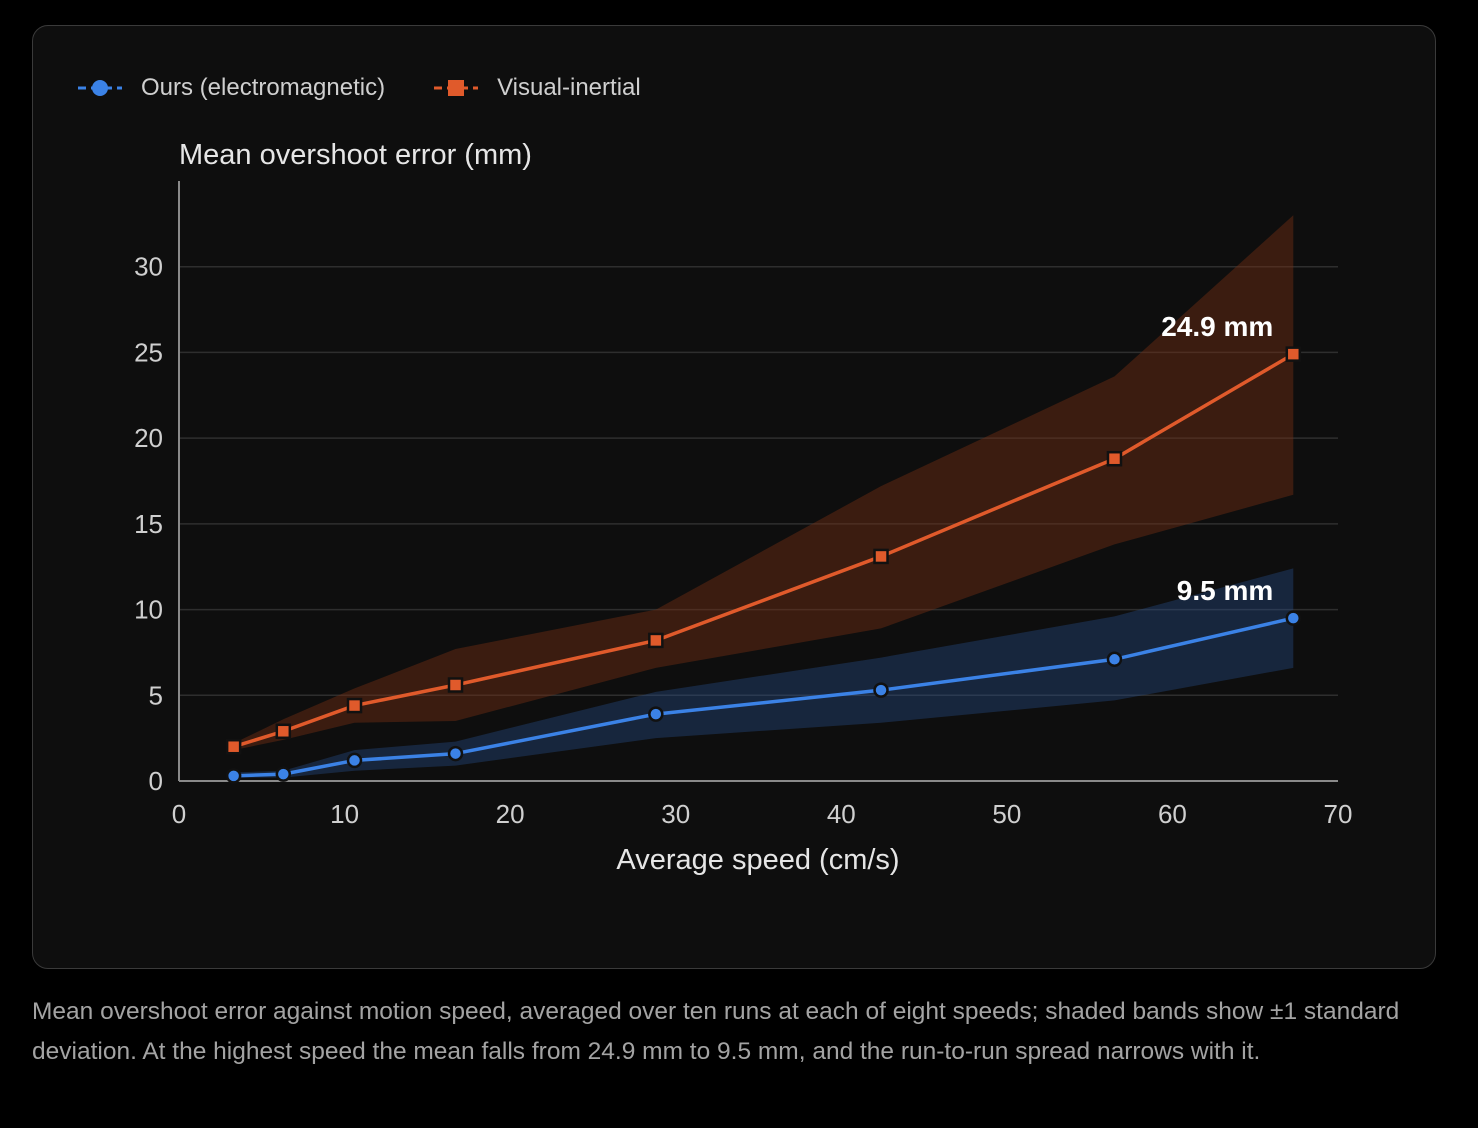 The height and width of the screenshot is (1128, 1478). What do you see at coordinates (148, 267) in the screenshot?
I see `y-tick-label: 30` at bounding box center [148, 267].